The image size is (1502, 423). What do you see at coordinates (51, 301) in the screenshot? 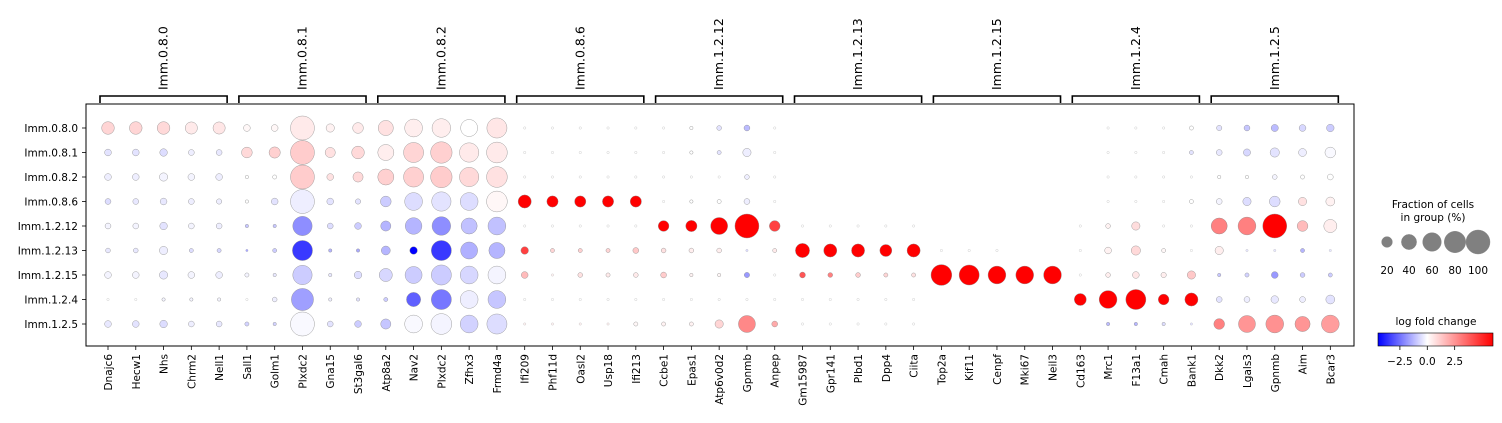
I see `y-tick-label: Imm.1.2.4` at bounding box center [51, 301].